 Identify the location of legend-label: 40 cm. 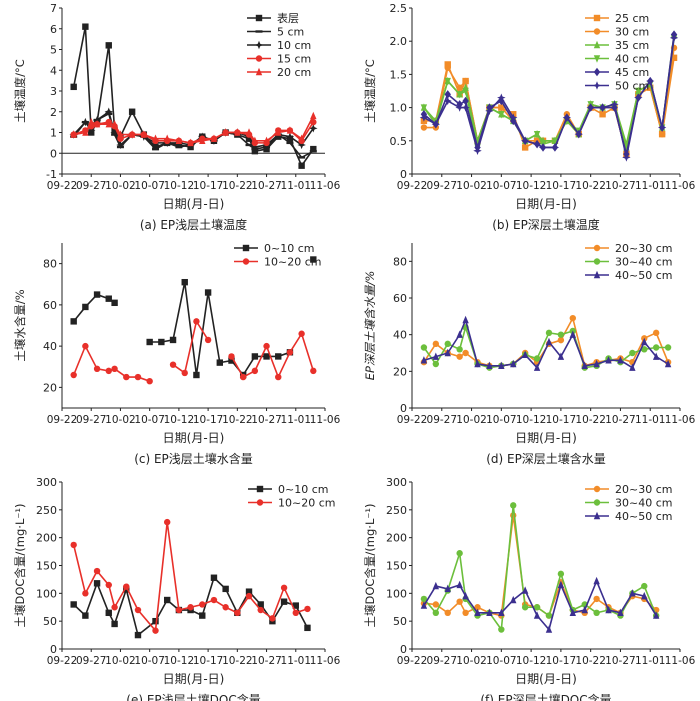
(632, 59).